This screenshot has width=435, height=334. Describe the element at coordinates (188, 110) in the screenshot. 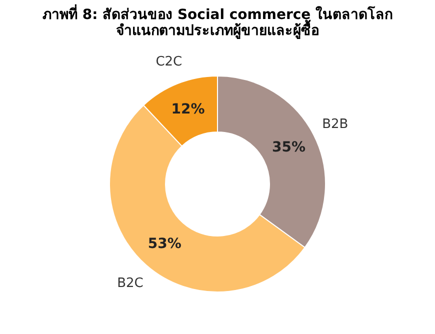

I see `data-label: 12%` at that location.